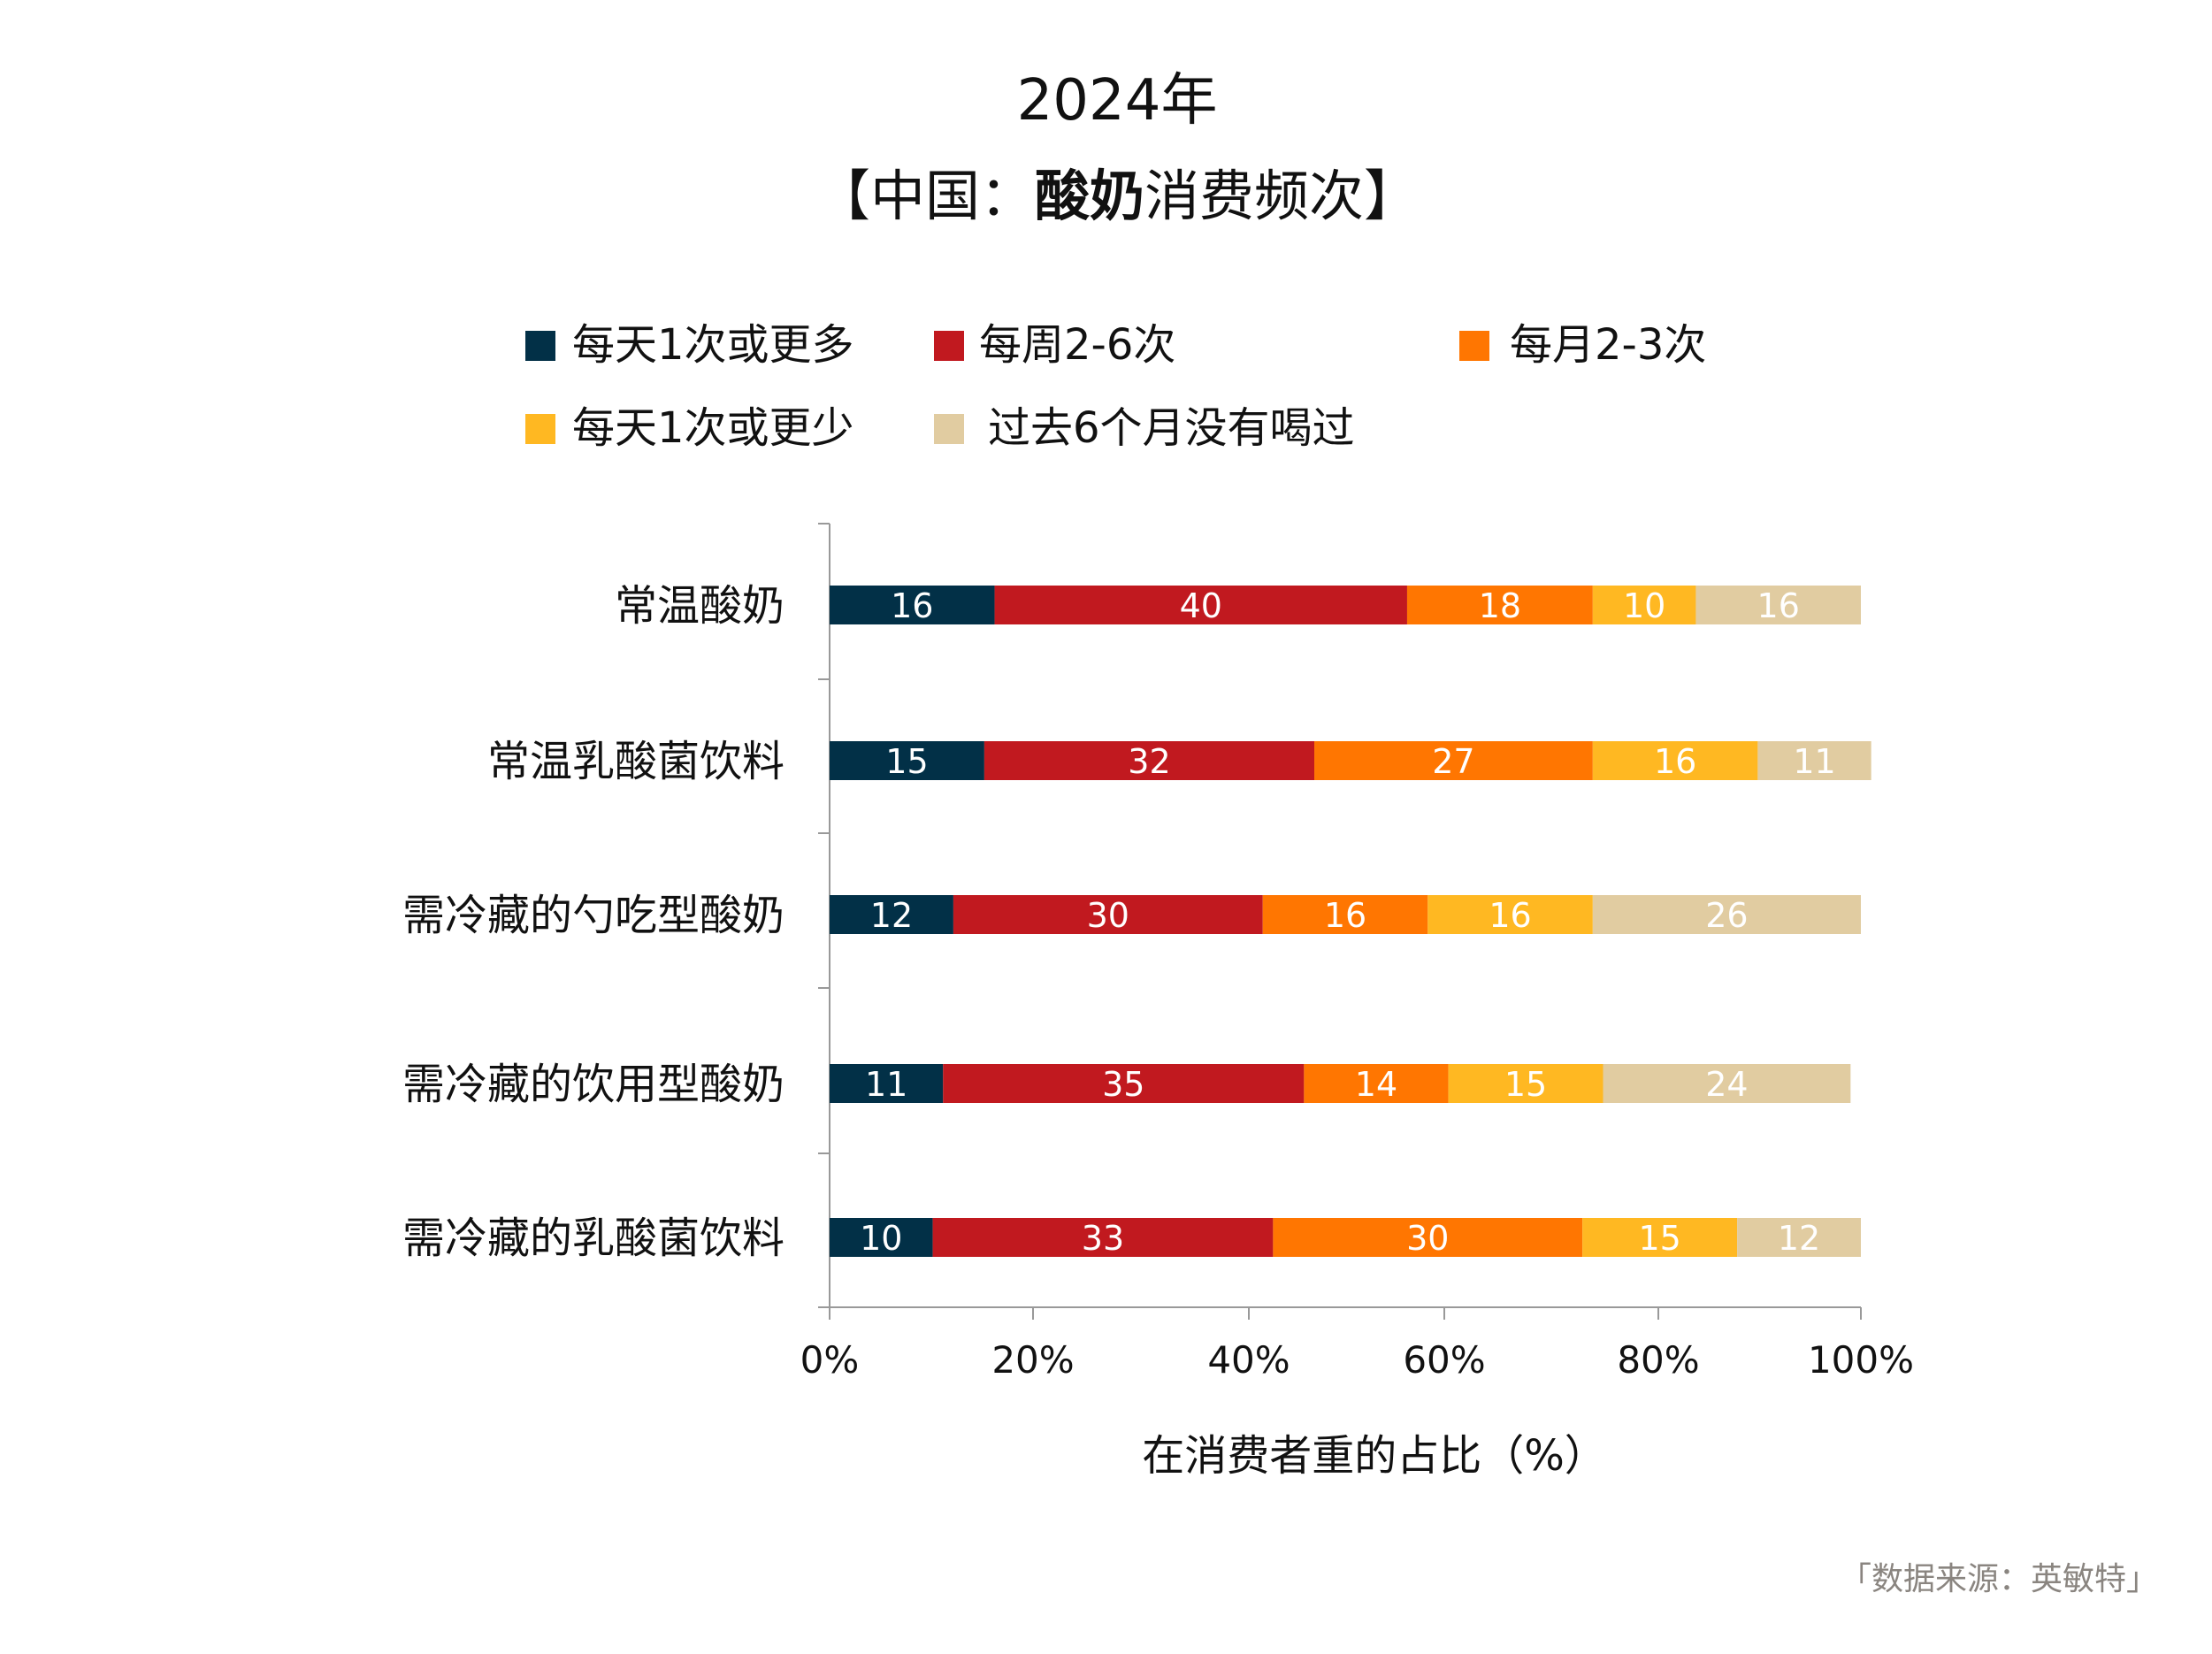 Image resolution: width=2212 pixels, height=1654 pixels. I want to click on data-label: 35, so click(1123, 1084).